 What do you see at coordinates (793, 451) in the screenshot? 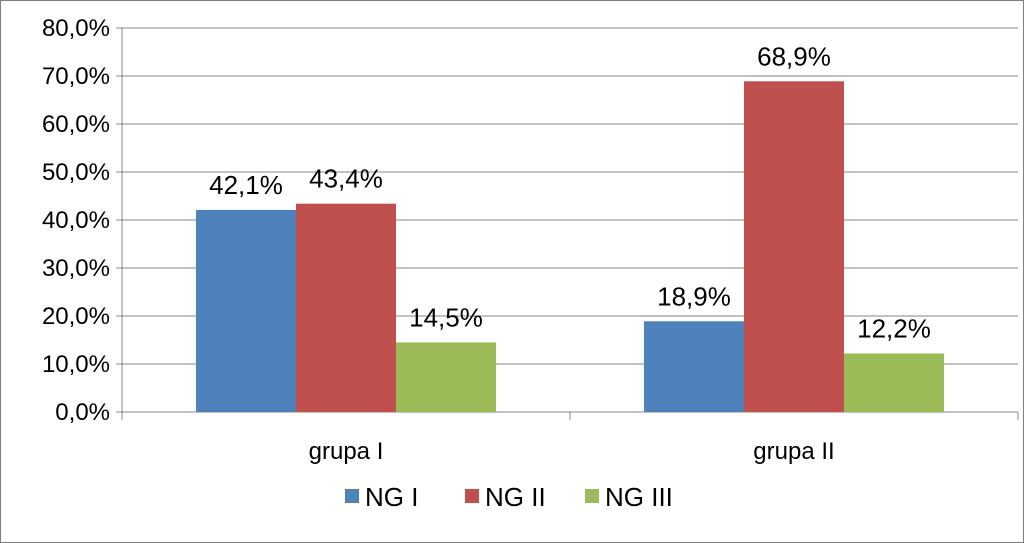
I see `x-category-label: grupa II` at bounding box center [793, 451].